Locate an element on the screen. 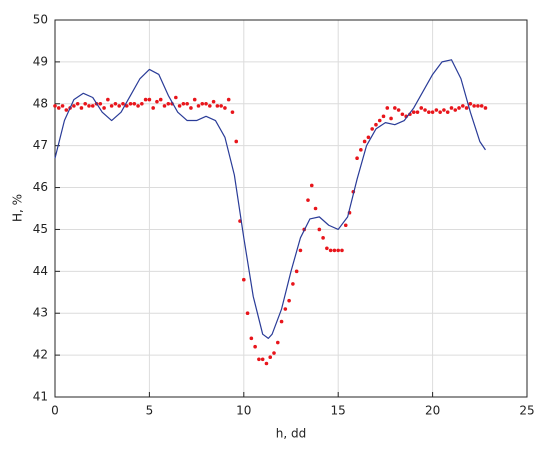 The height and width of the screenshot is (449, 550). y-tick-label: 45 is located at coordinates (40, 229).